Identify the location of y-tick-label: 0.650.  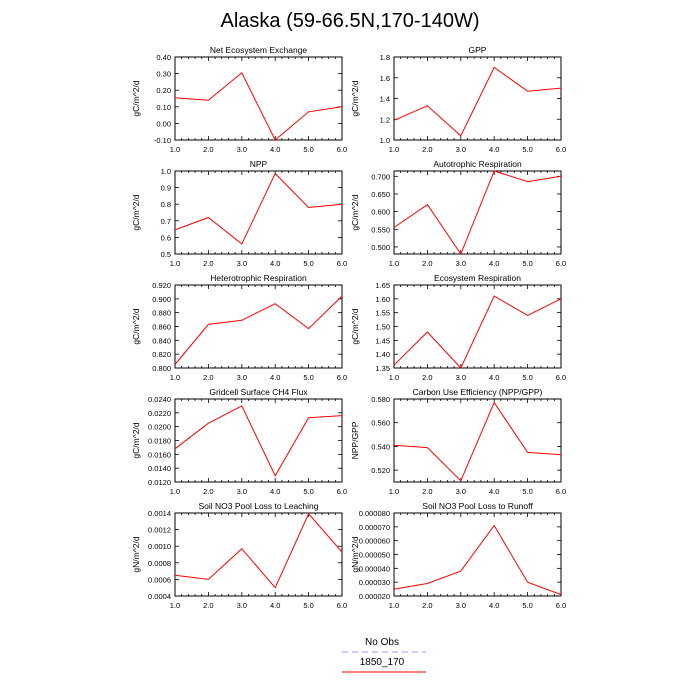
(380, 194).